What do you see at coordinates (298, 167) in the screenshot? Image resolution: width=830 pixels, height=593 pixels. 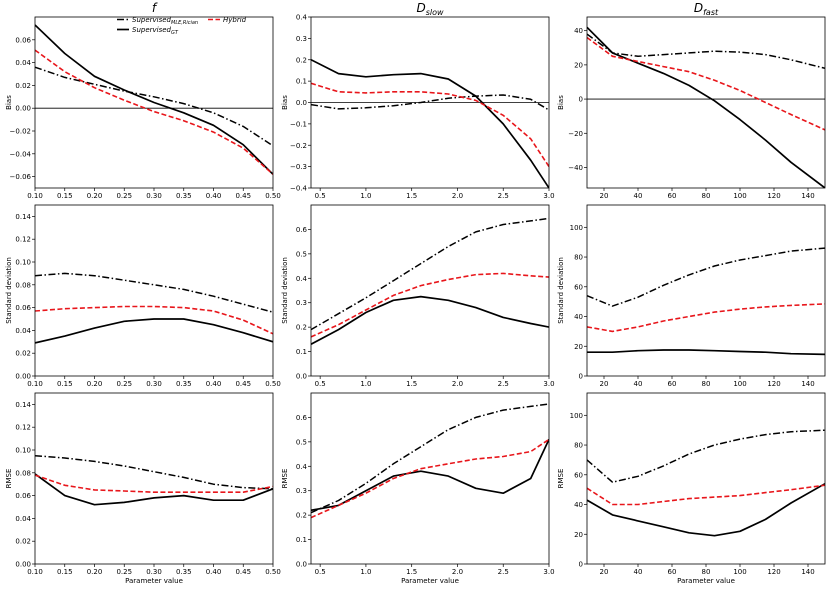 I see `y-tick-label: −0.3` at bounding box center [298, 167].